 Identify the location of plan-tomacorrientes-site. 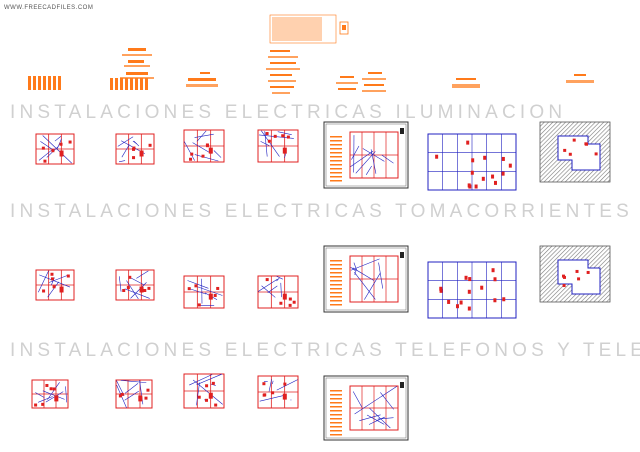
(575, 274).